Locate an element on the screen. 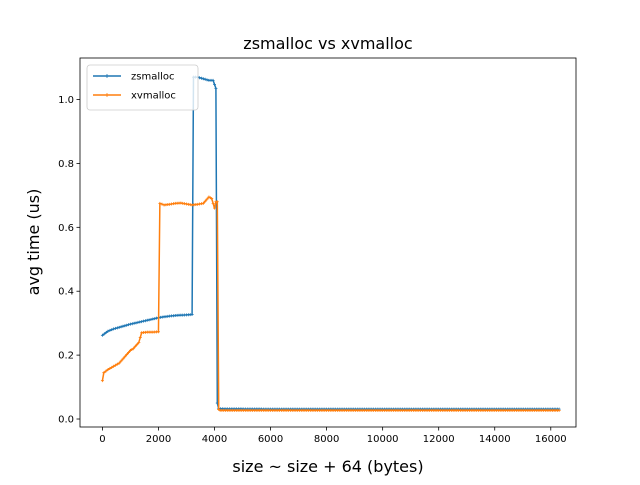 The width and height of the screenshot is (640, 485). x-tick-label: 2000 is located at coordinates (158, 439).